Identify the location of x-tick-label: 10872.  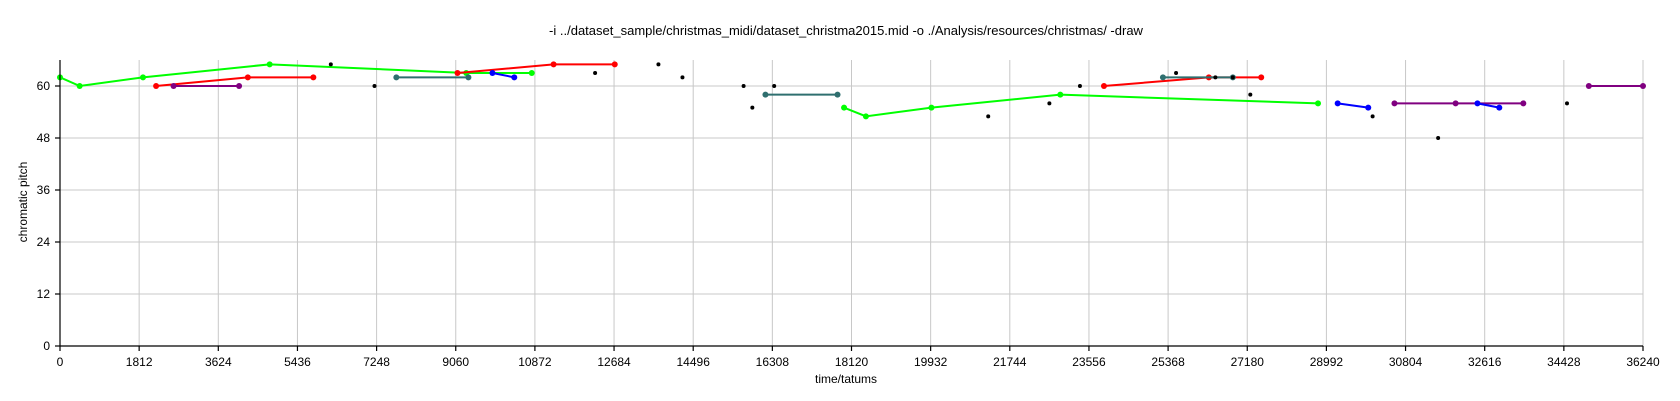
(535, 362).